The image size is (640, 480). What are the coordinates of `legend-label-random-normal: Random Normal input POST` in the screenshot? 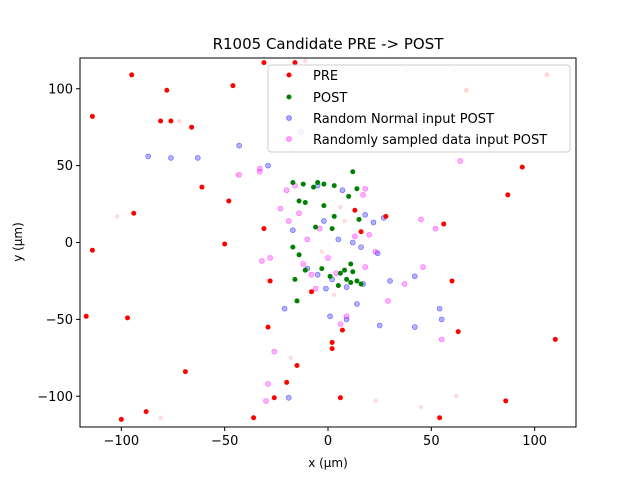 It's located at (403, 119).